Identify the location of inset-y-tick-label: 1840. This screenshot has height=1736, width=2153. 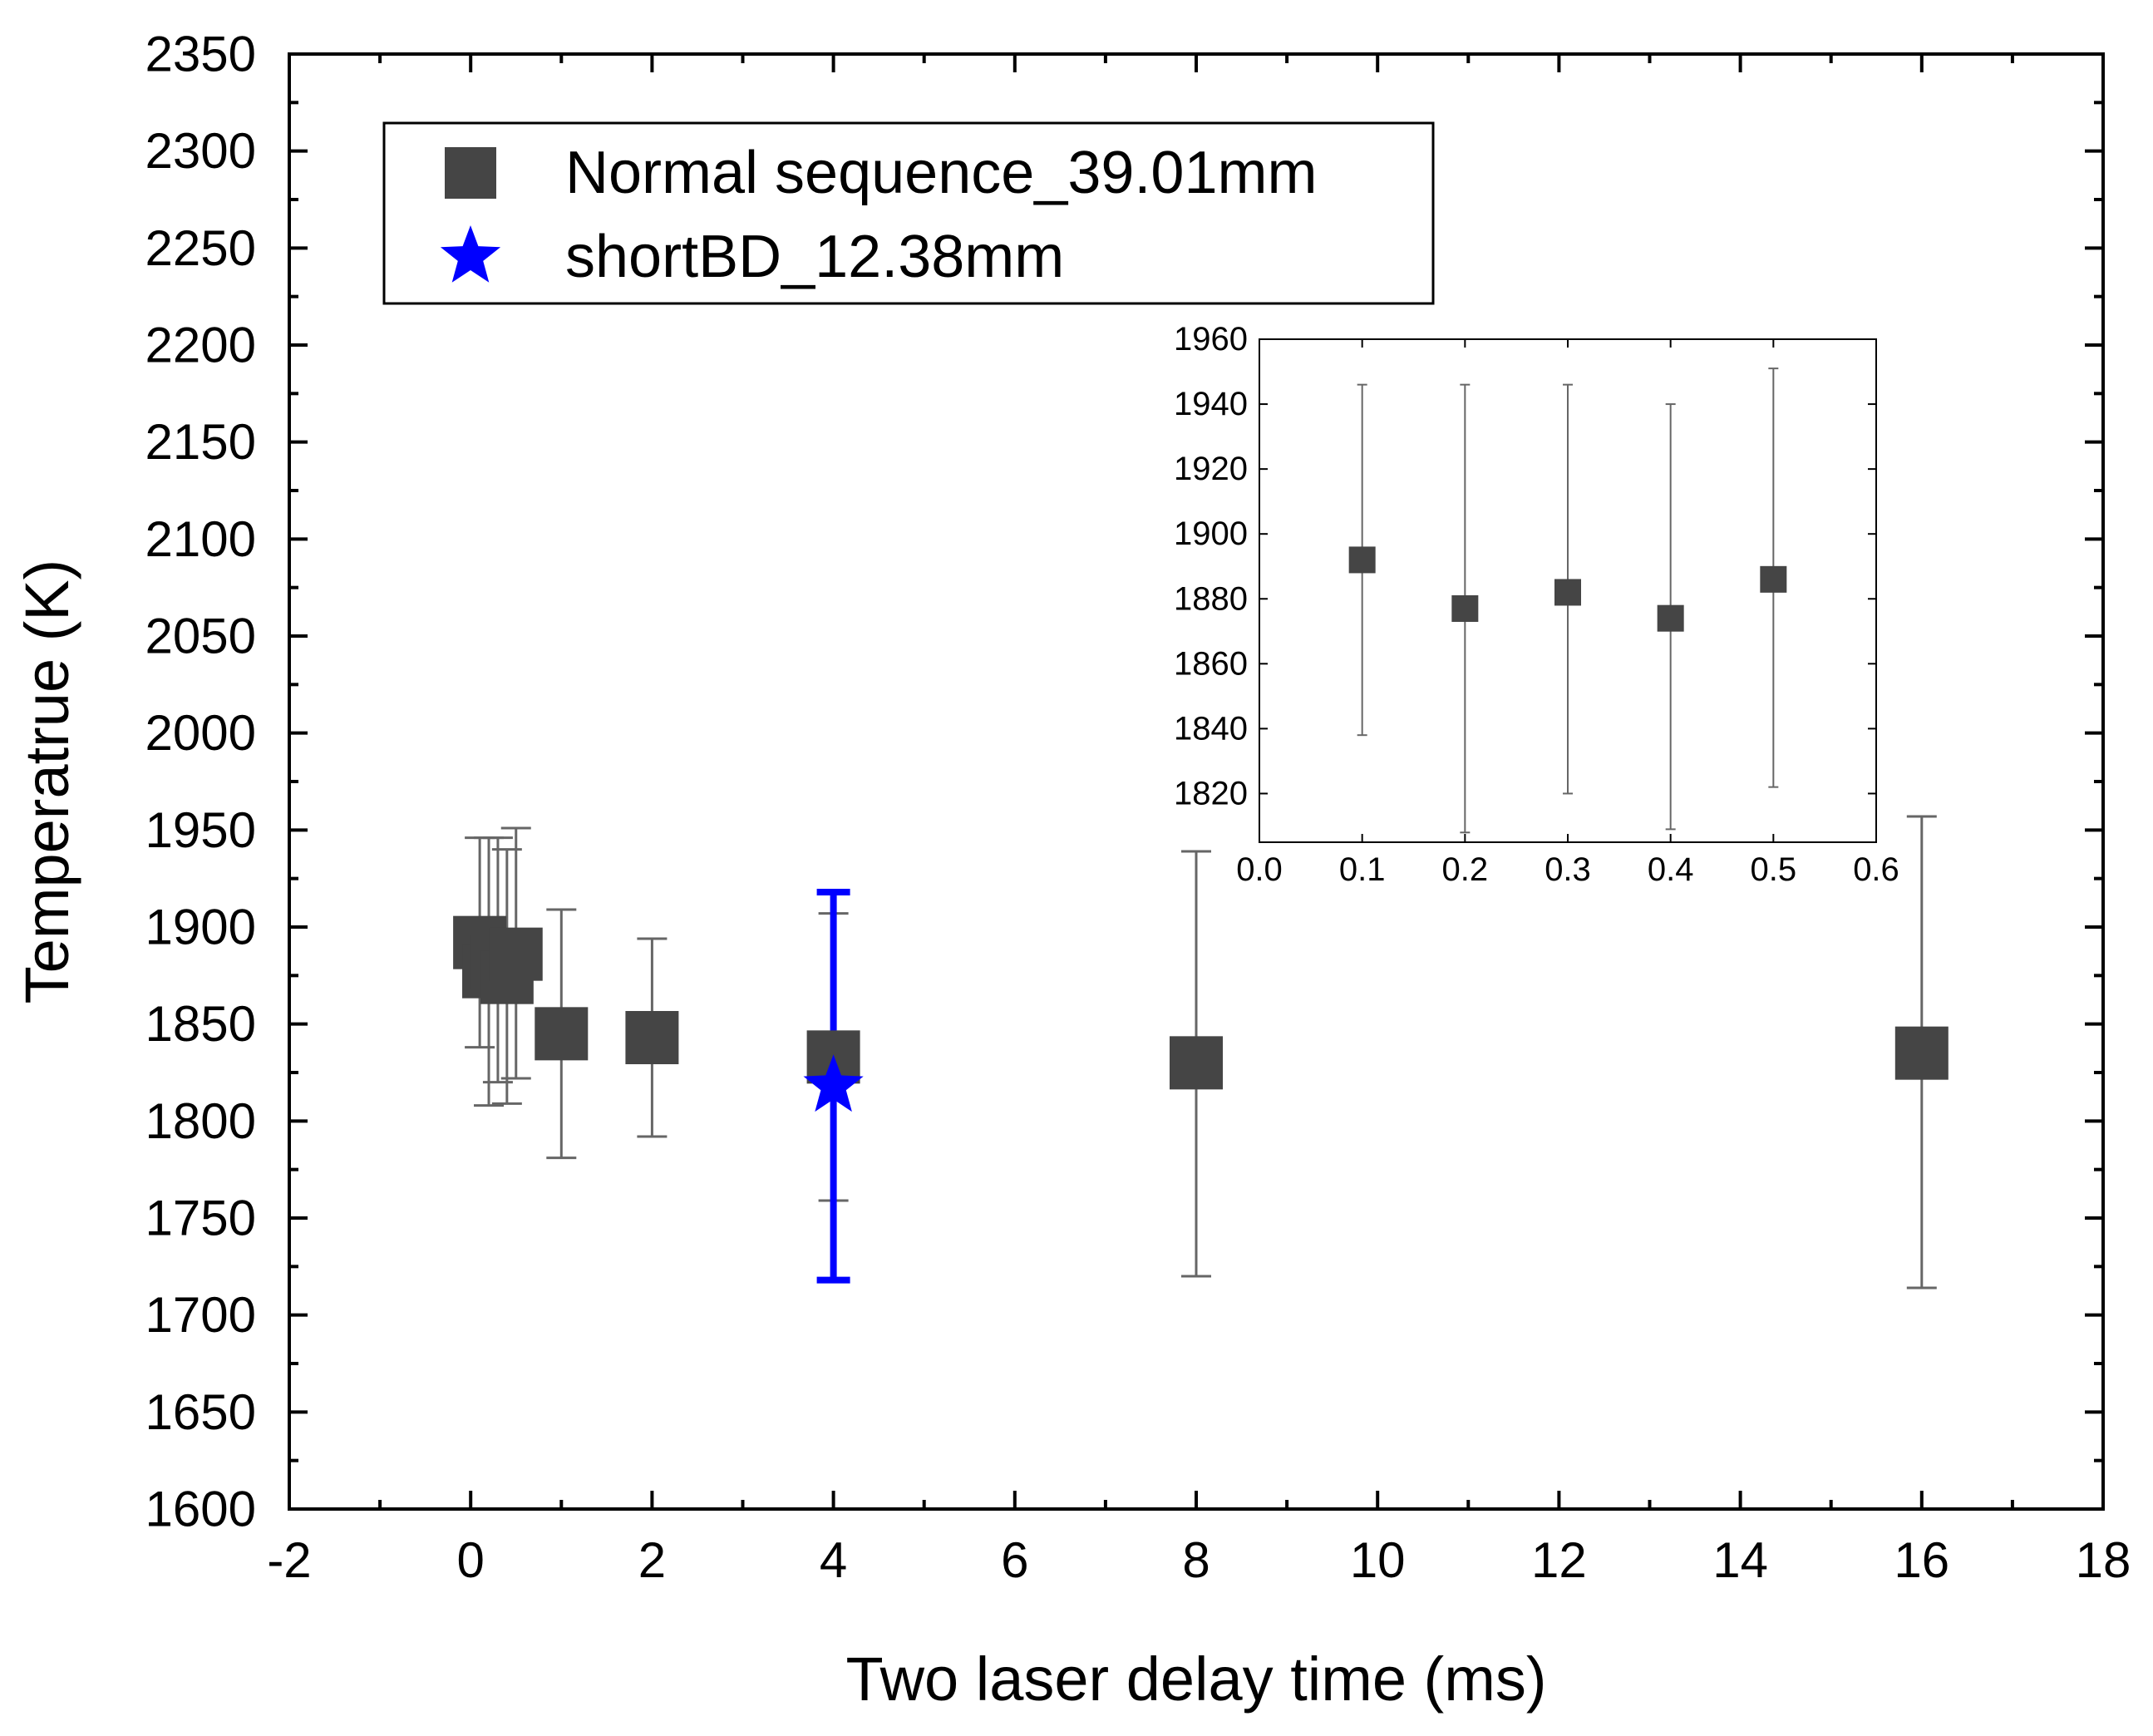
(1211, 728).